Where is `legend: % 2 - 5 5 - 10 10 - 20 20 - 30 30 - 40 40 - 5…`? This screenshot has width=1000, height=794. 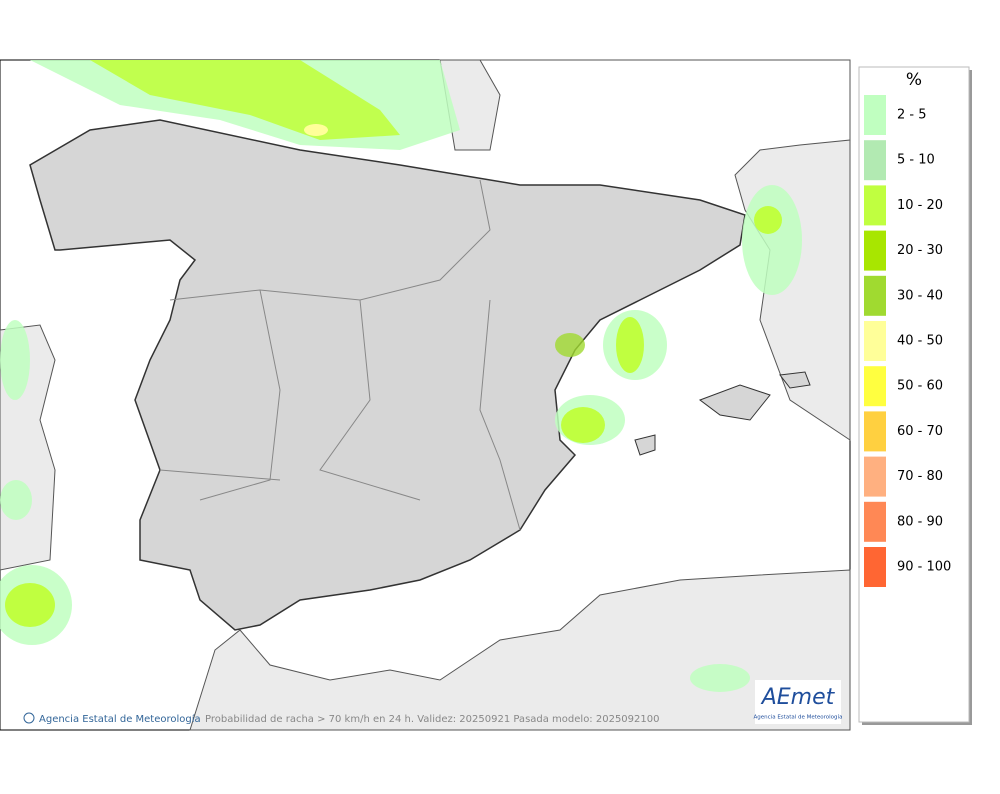
legend: % 2 - 5 5 - 10 10 - 20 20 - 30 30 - 40 40 - 5… is located at coordinates (915, 395).